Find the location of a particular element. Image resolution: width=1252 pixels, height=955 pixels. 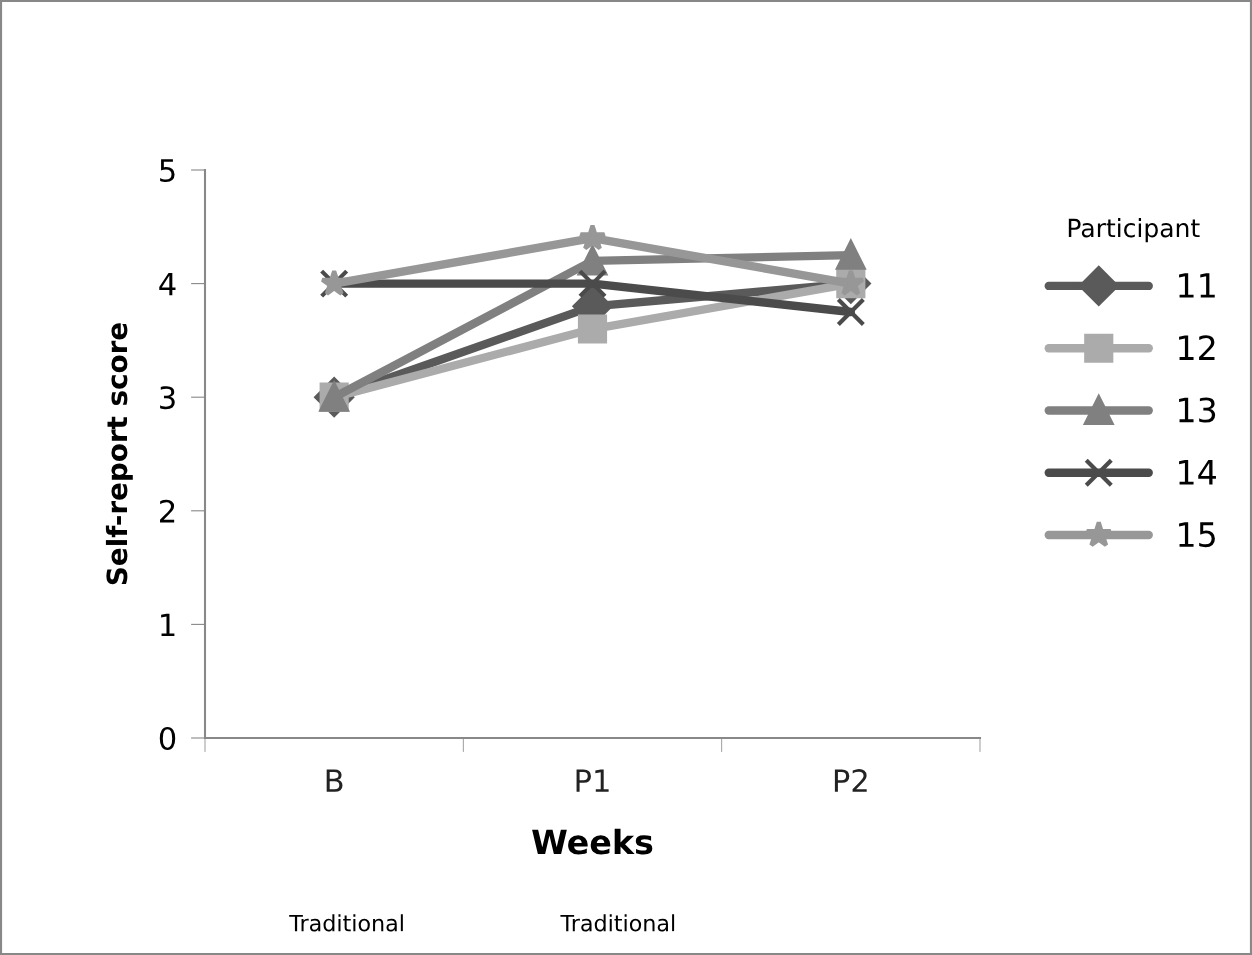

legend-label: 13 is located at coordinates (1197, 410).